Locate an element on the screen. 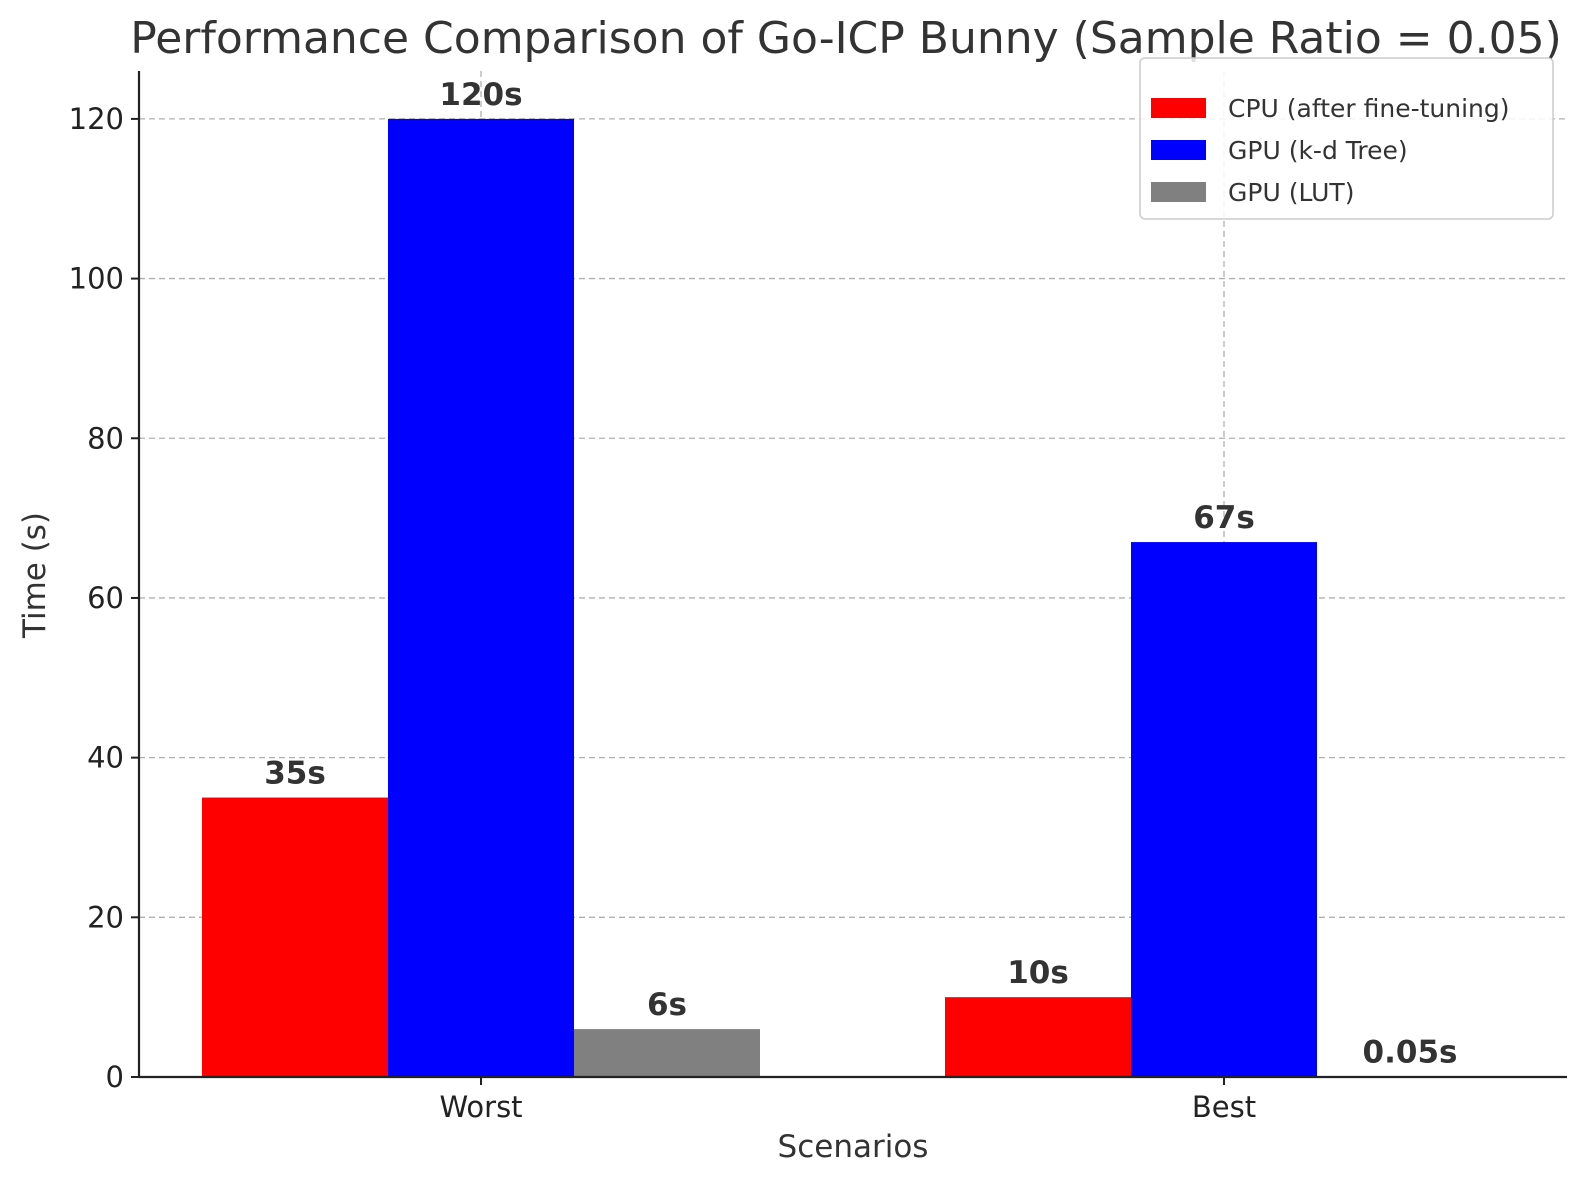  y-tick-label: 120 is located at coordinates (96, 119).